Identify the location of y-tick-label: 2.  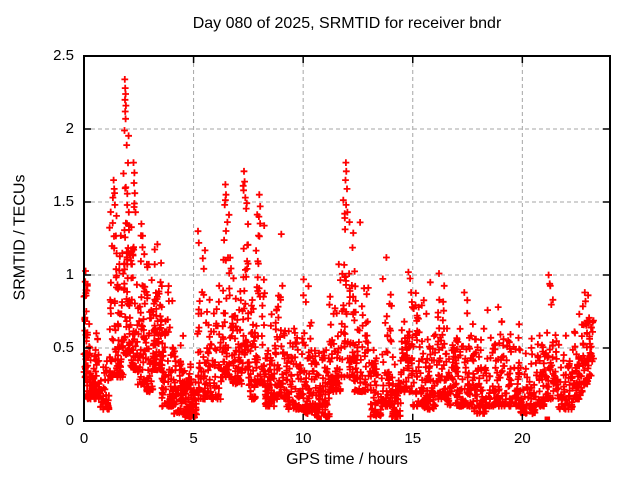
(69, 128).